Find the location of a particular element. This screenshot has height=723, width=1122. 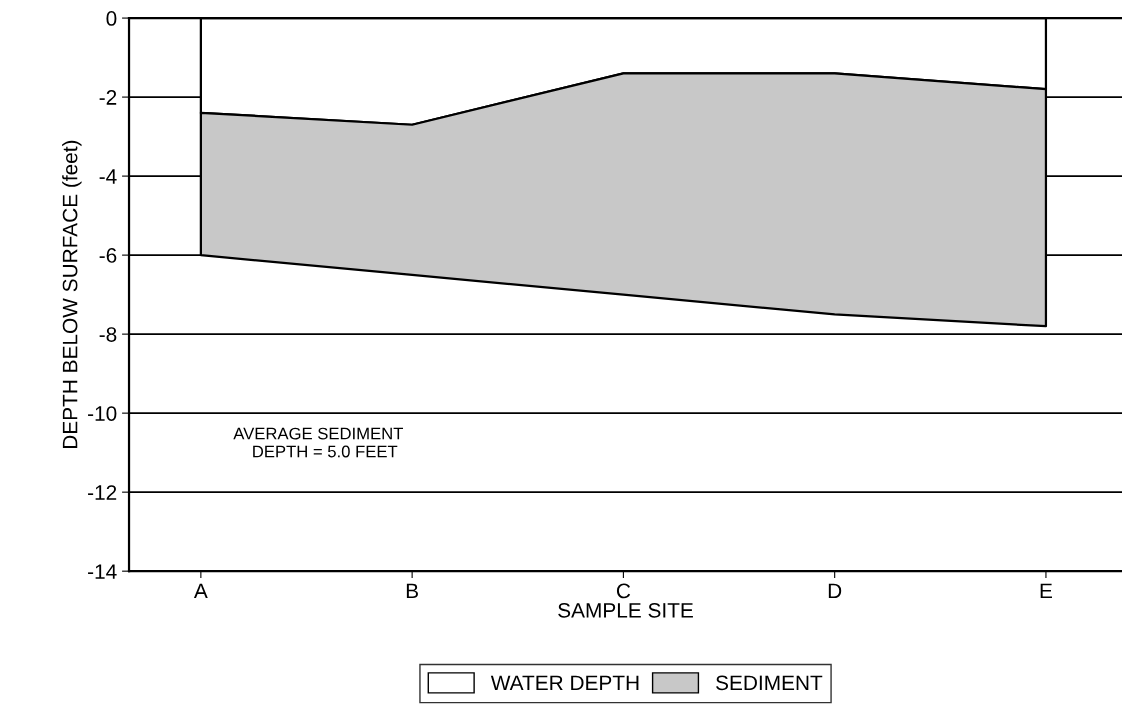

x-tick-label: A is located at coordinates (200, 591).